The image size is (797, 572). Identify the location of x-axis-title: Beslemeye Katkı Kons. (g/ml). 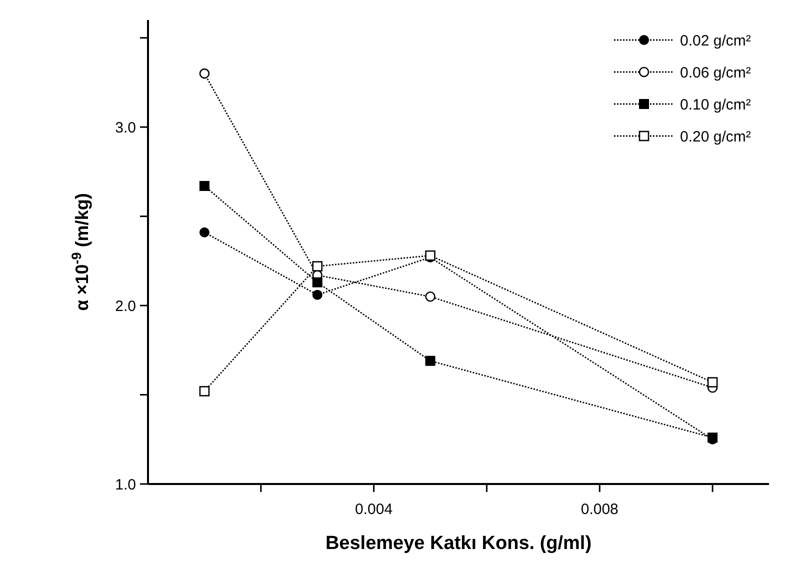
(458, 543).